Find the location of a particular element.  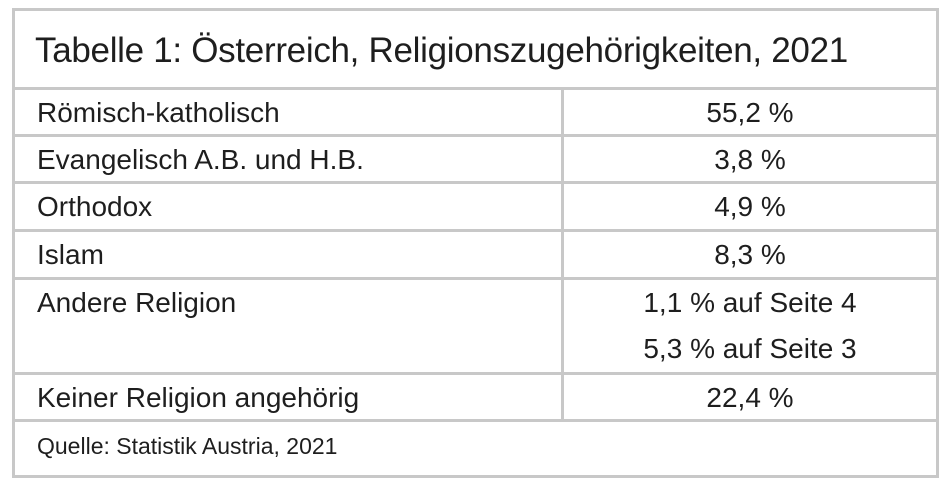

row-values: 1,1 % auf Seite 4 5,3 % auf Seite 3 is located at coordinates (750, 326).